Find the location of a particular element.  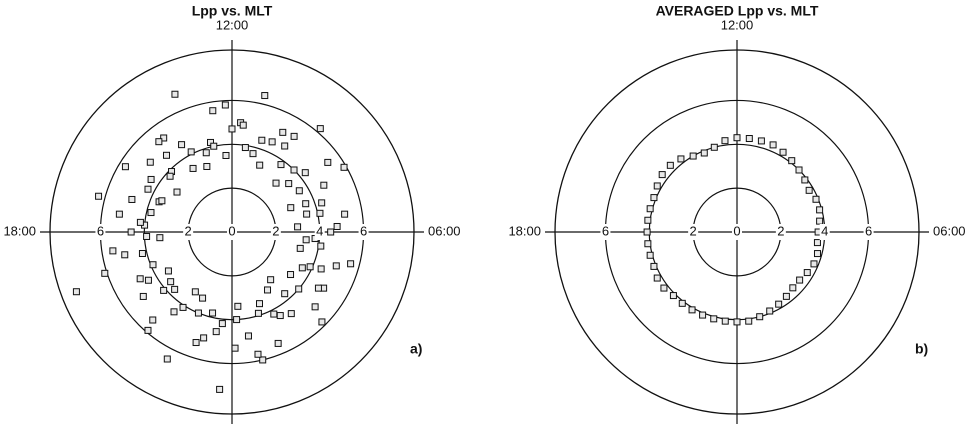

angle-tick-label: 06:00 is located at coordinates (444, 230).